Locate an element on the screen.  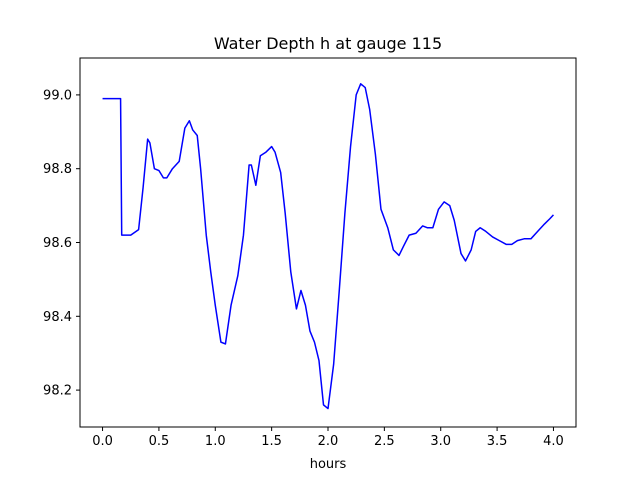
y-tick-label: 99.0 is located at coordinates (57, 95).